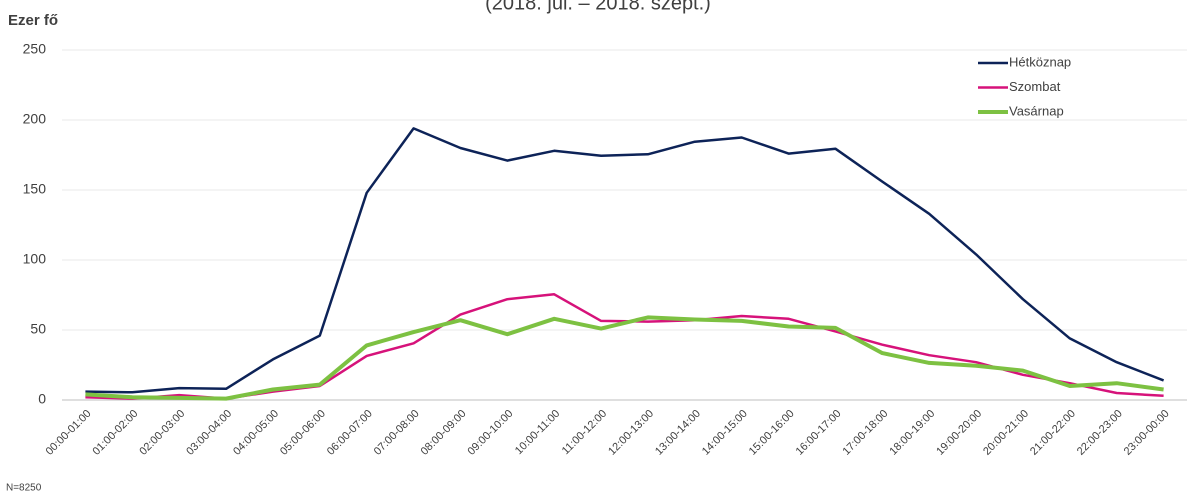  What do you see at coordinates (819, 433) in the screenshot?
I see `x-tick-label: 16:00-17:00` at bounding box center [819, 433].